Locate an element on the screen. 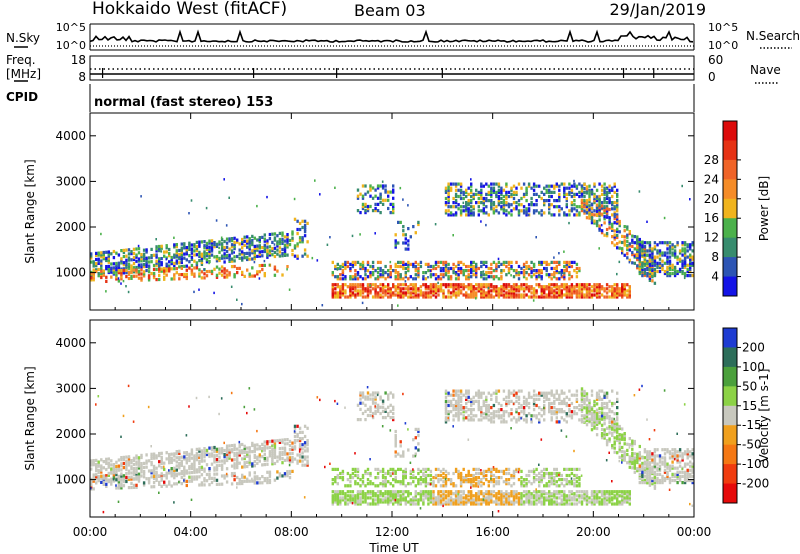  noise-sky-label: N.Sky is located at coordinates (23, 38).